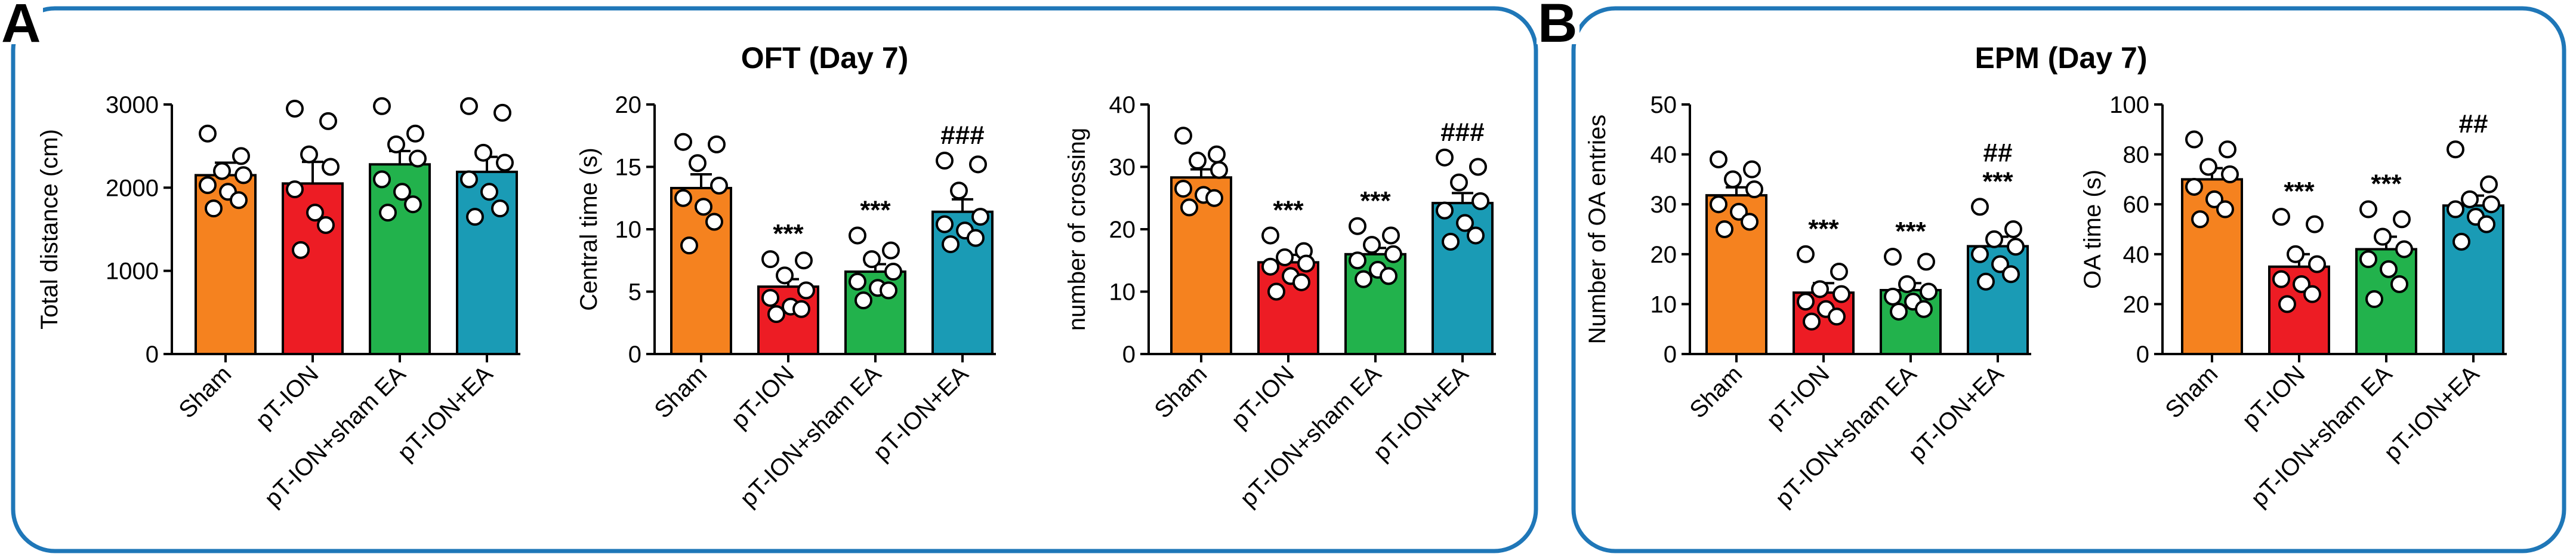 The width and height of the screenshot is (2576, 560). I want to click on y-tick-label: 80, so click(2136, 155).